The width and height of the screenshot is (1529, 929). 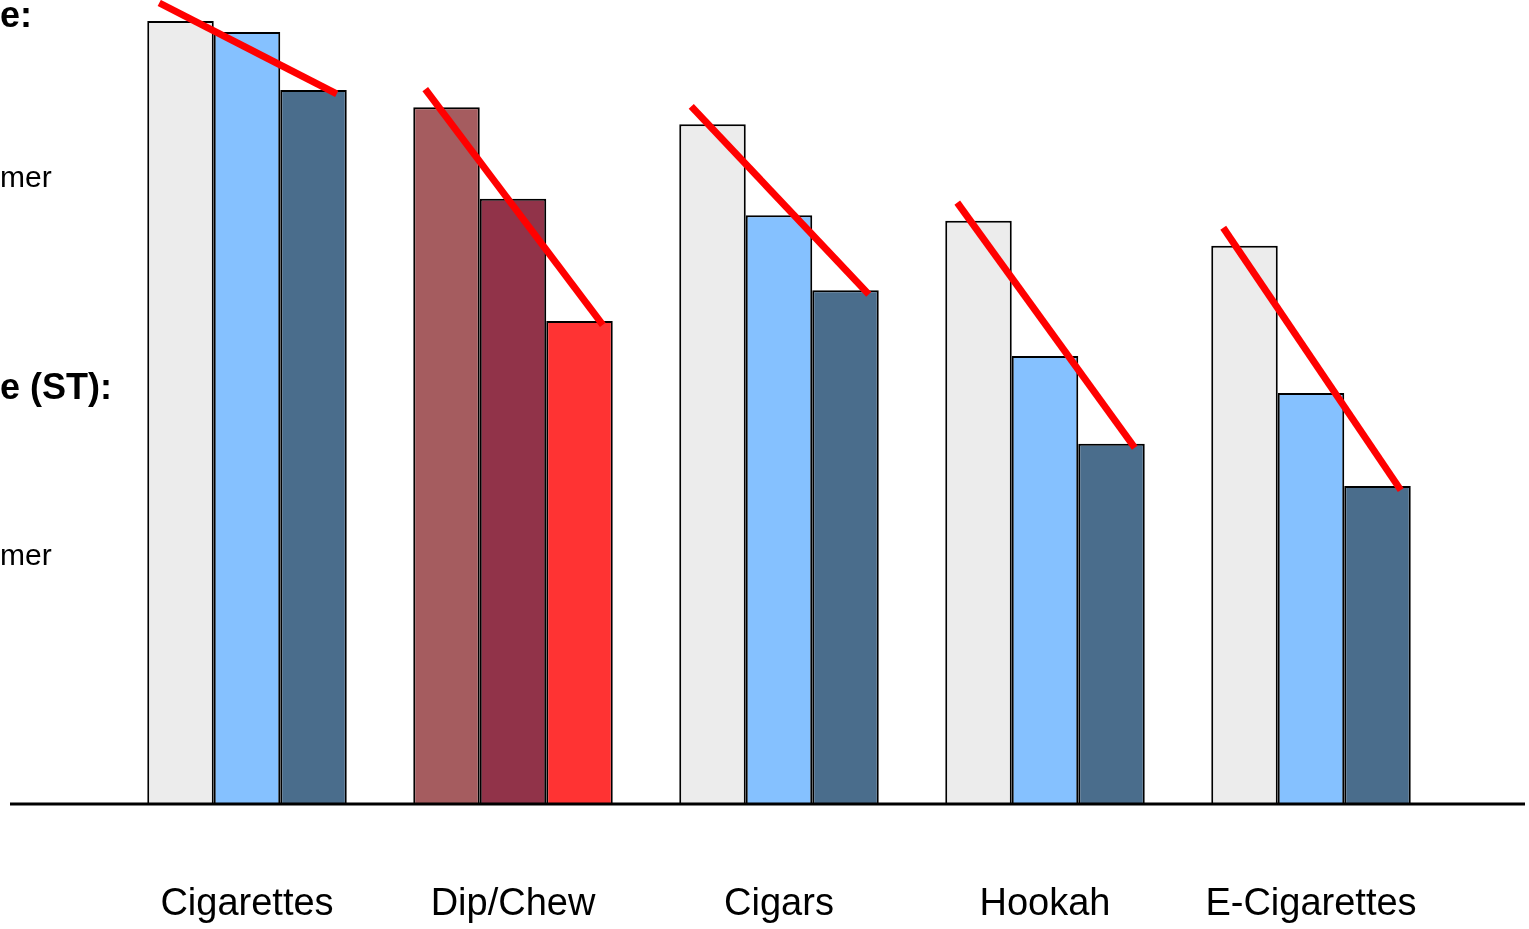 What do you see at coordinates (16, 18) in the screenshot?
I see `annotation: e:` at bounding box center [16, 18].